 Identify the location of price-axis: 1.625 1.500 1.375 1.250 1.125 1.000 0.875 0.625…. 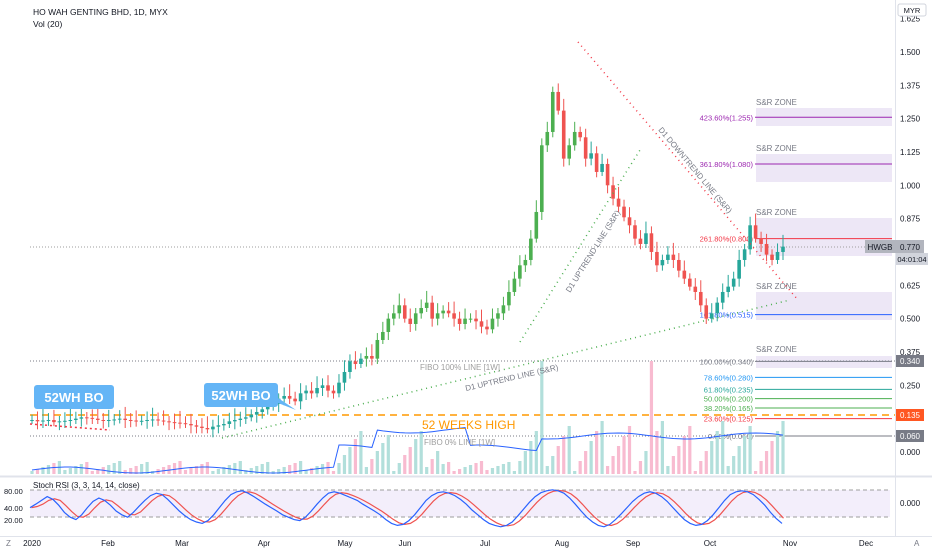
(910, 236).